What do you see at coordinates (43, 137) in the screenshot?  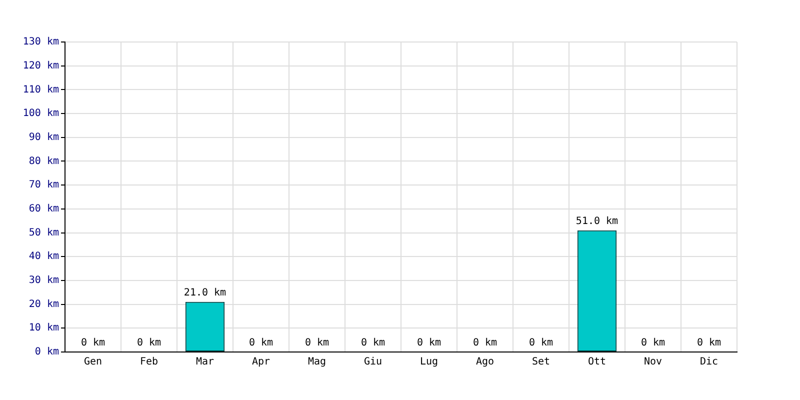 I see `y-tick-label: 90 km` at bounding box center [43, 137].